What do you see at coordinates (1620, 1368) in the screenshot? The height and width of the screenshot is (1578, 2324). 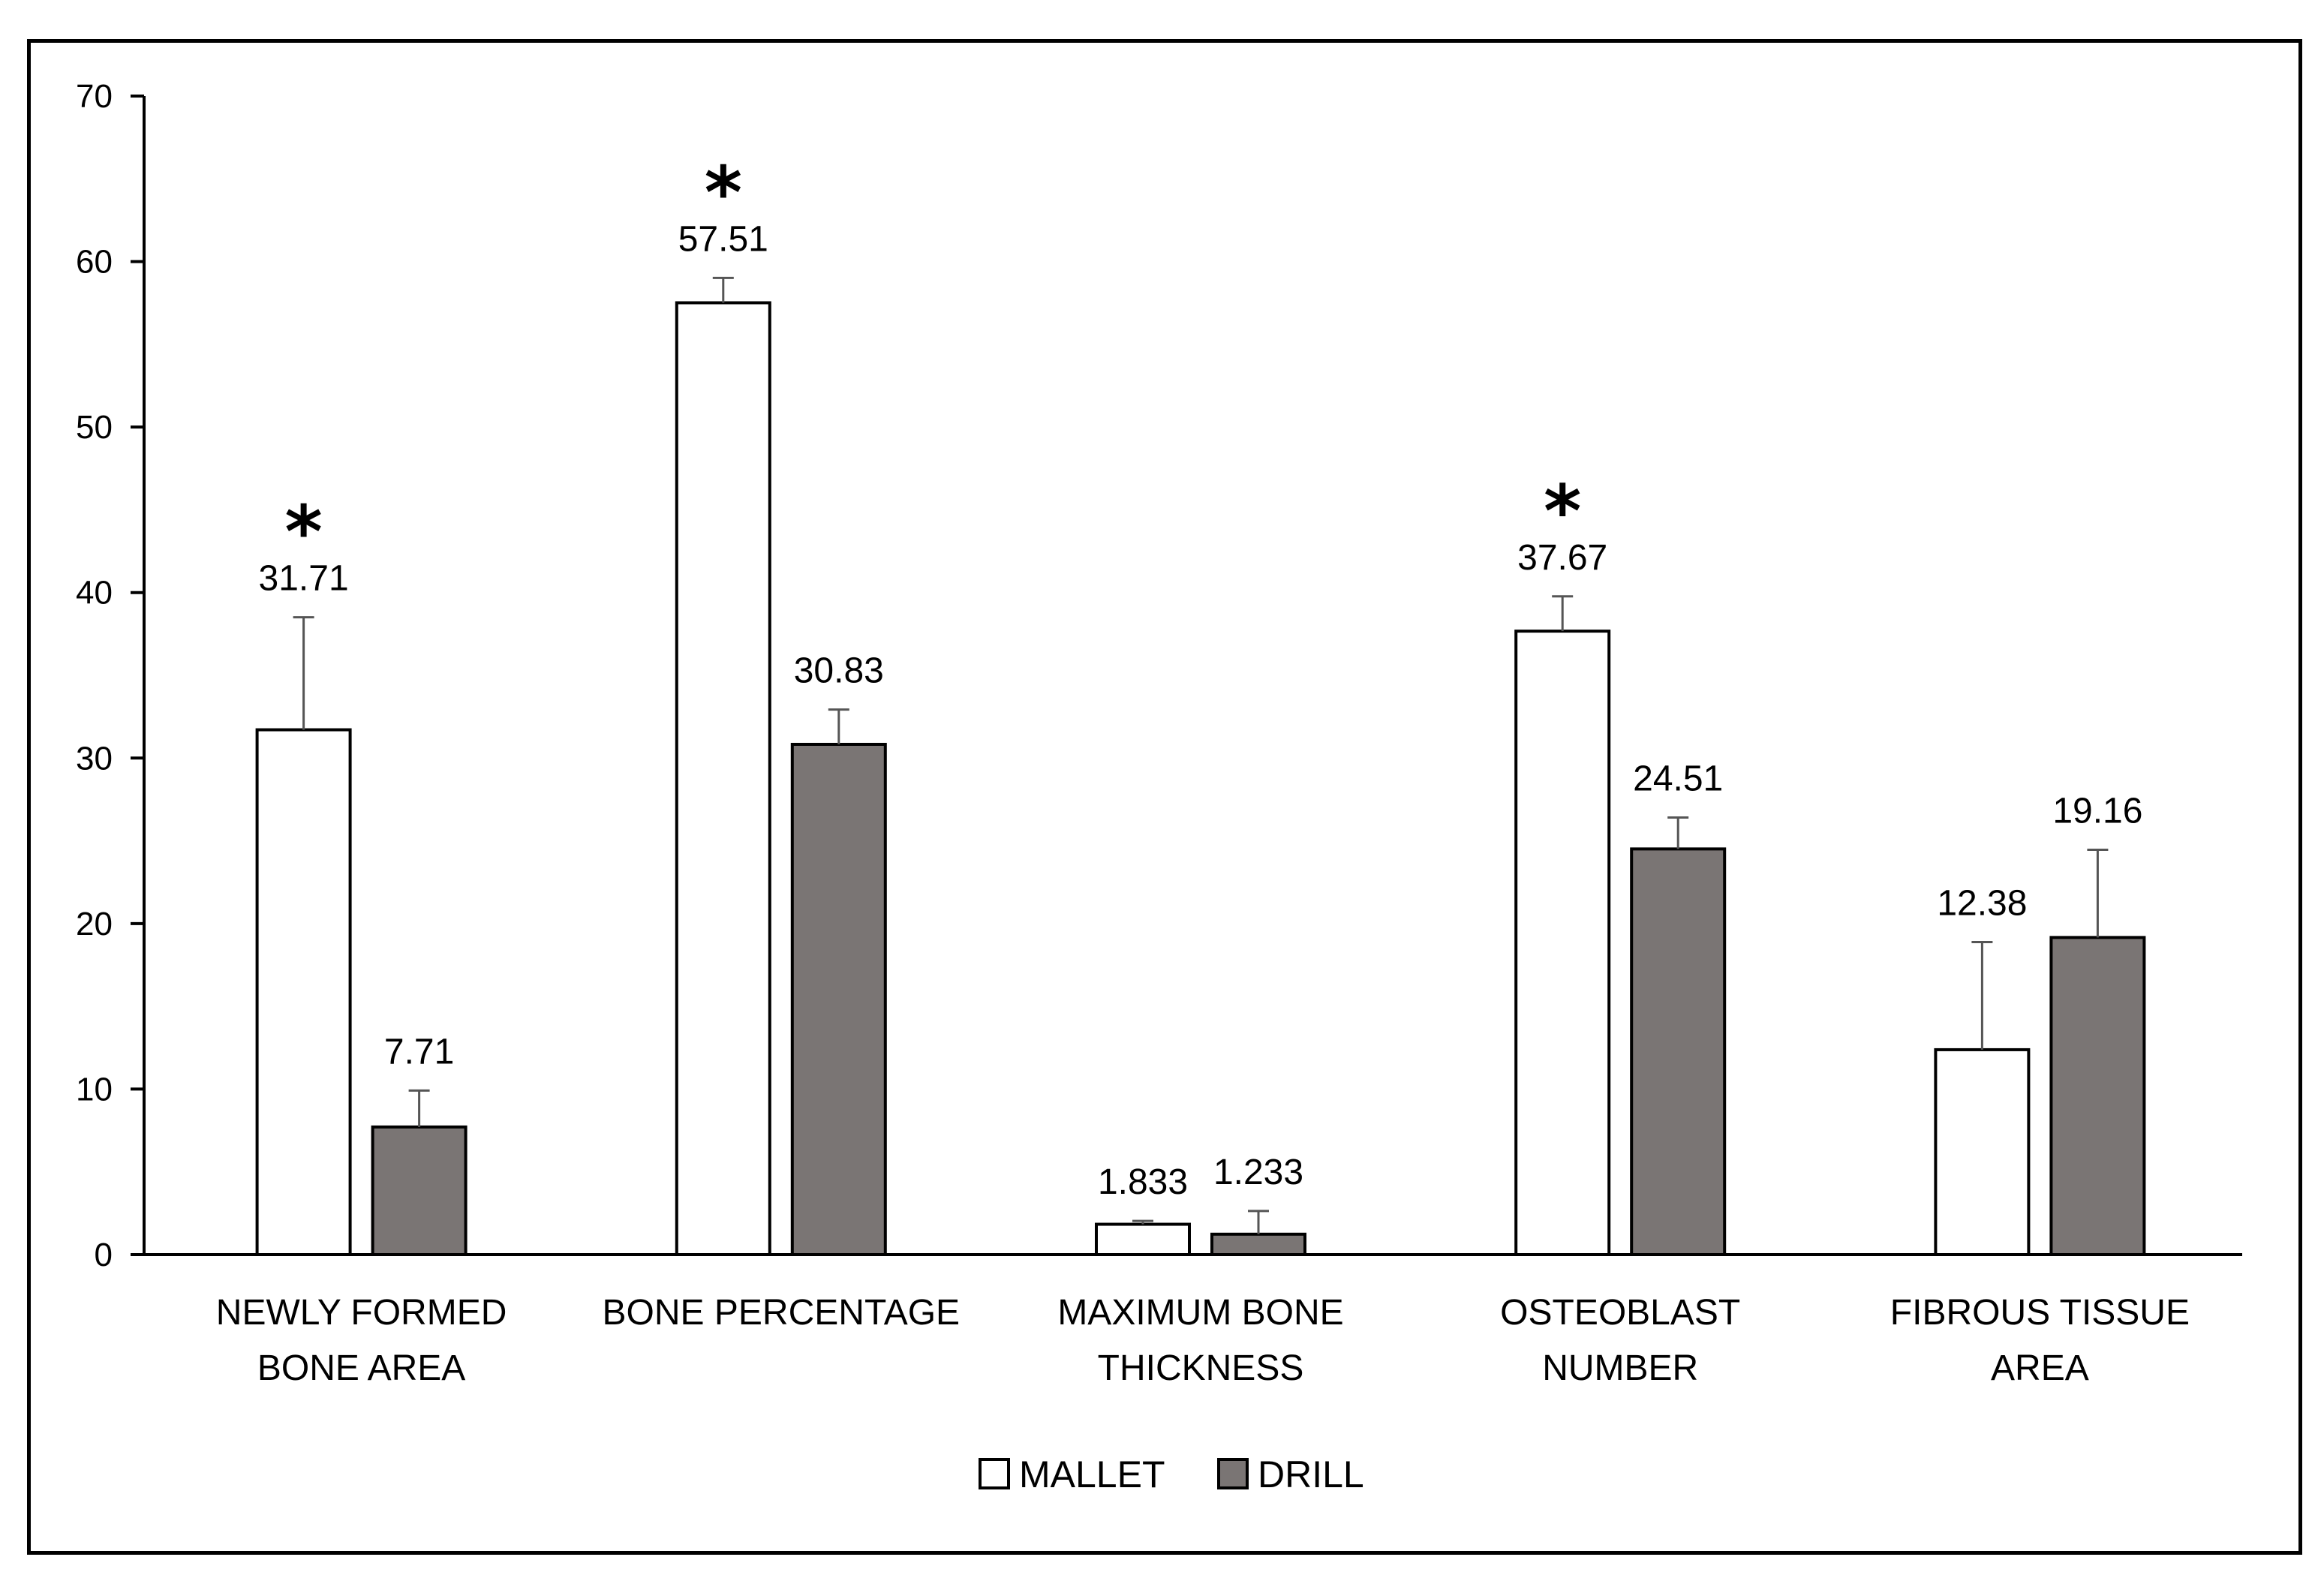 I see `x-tick-label: NUMBER` at bounding box center [1620, 1368].